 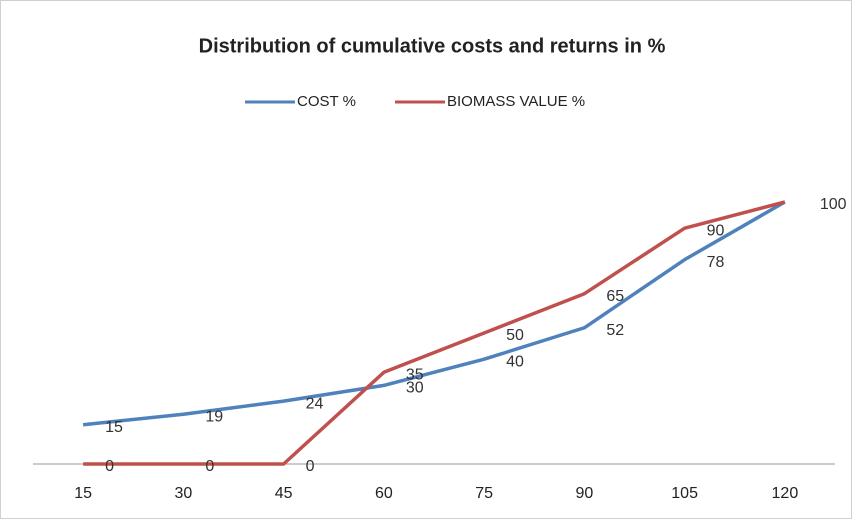 What do you see at coordinates (114, 427) in the screenshot?
I see `data-label: 15` at bounding box center [114, 427].